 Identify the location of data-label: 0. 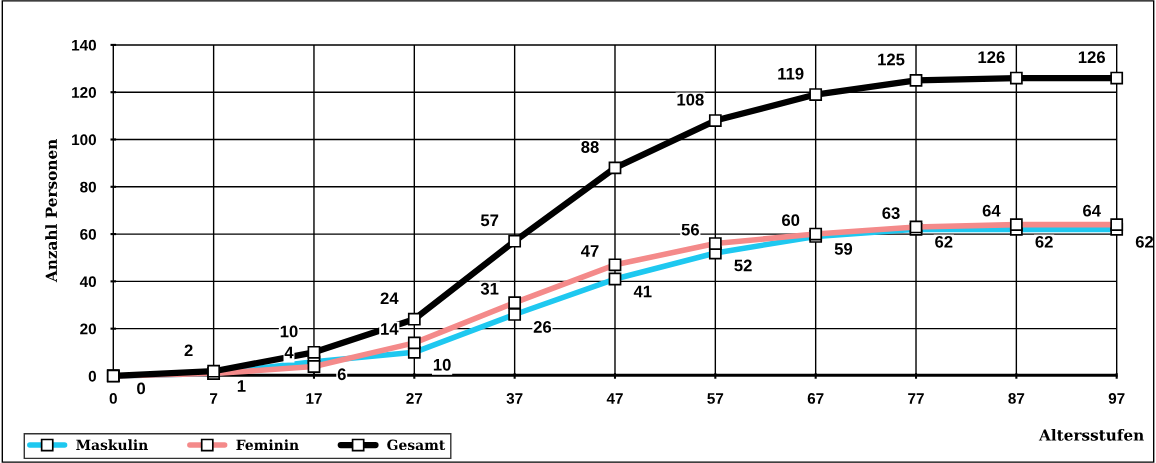
(141, 388).